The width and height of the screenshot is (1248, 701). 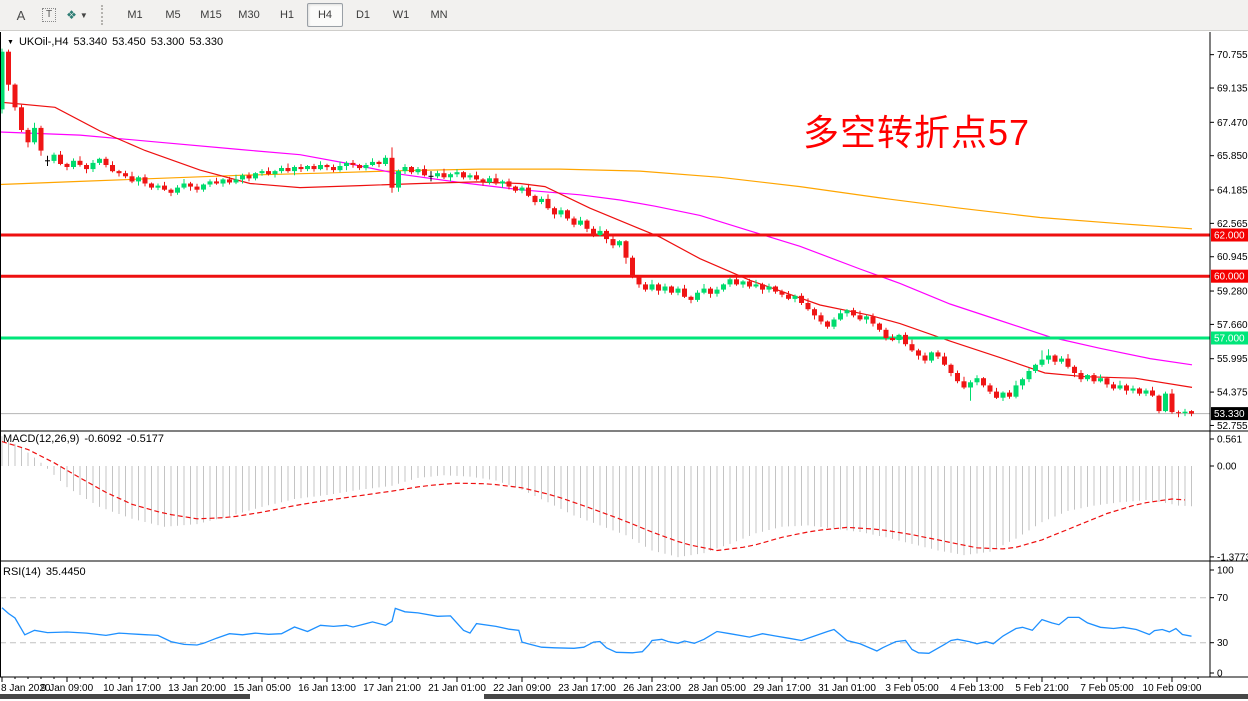 What do you see at coordinates (363, 15) in the screenshot?
I see `timeframe-button-d1: D1` at bounding box center [363, 15].